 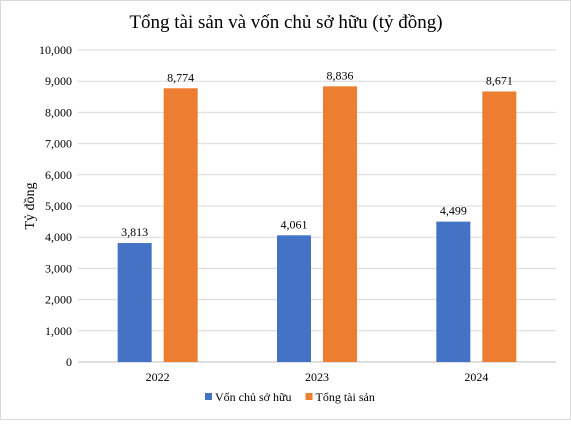 I want to click on chart-title: Tổng tài sản và vốn chủ sở hữu (tỷ đồng), so click(x=285, y=22).